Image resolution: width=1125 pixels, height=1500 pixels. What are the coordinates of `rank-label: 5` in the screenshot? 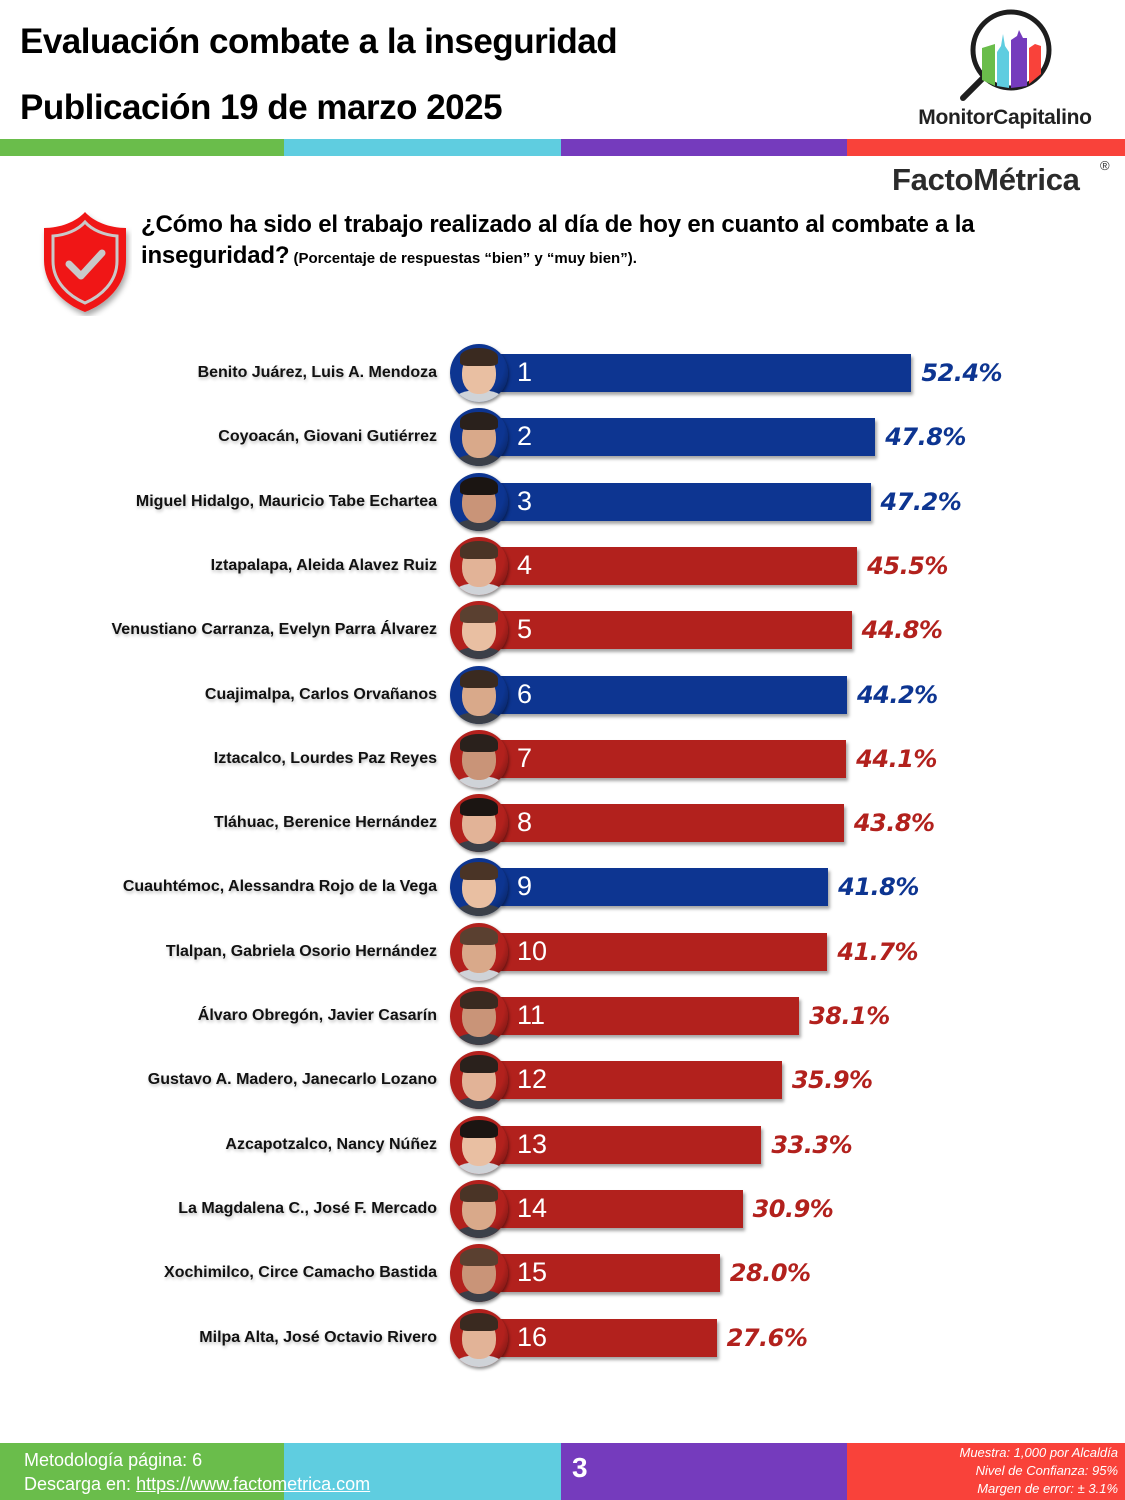 It's located at (525, 629).